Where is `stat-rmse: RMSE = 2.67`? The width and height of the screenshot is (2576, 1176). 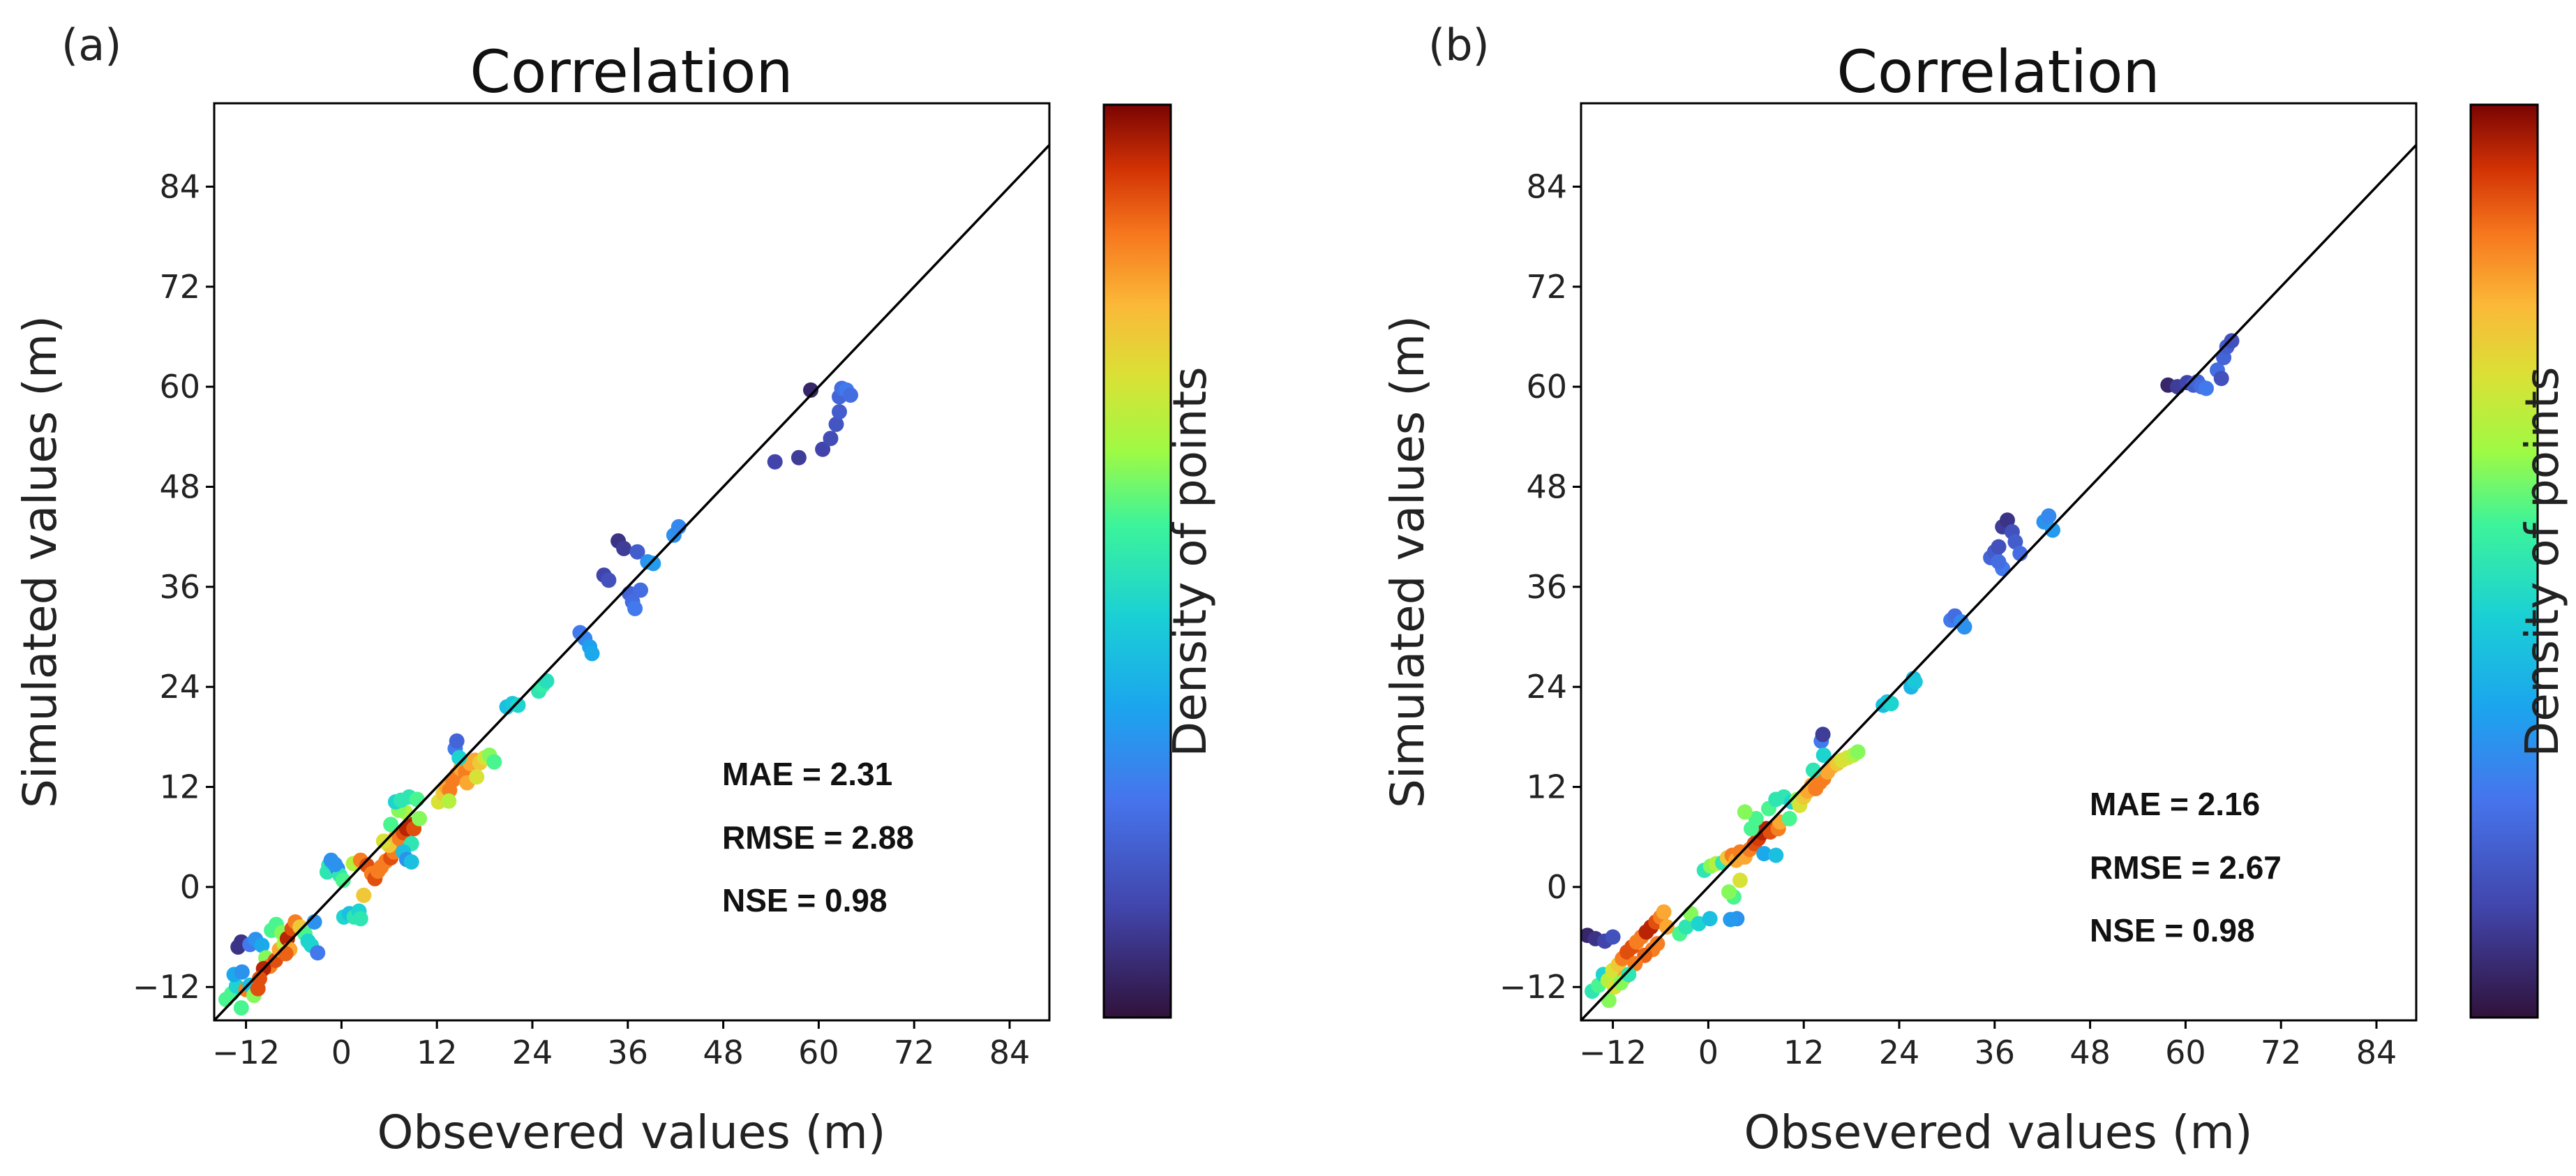 stat-rmse: RMSE = 2.67 is located at coordinates (2186, 867).